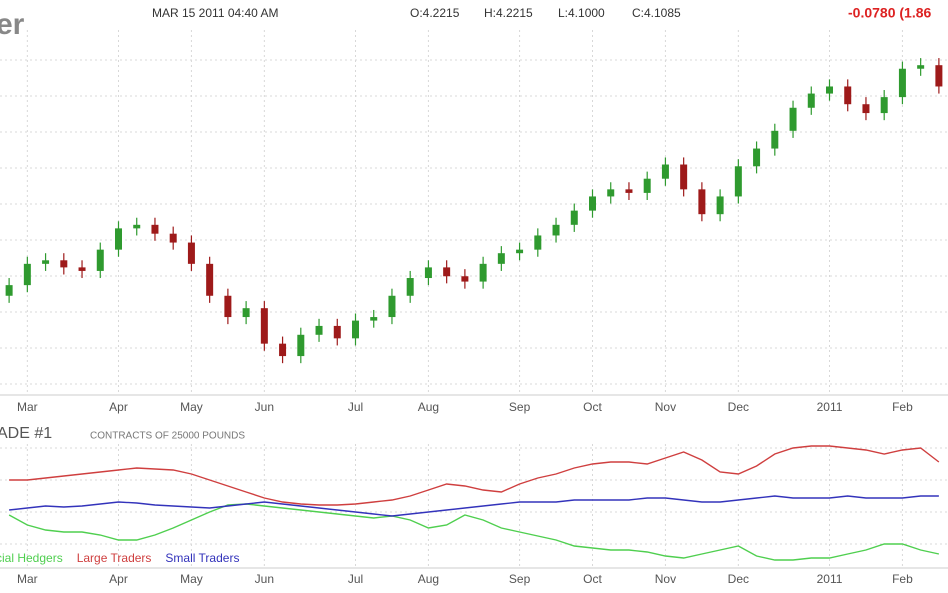 The height and width of the screenshot is (593, 948). What do you see at coordinates (12, 24) in the screenshot?
I see `instrument-name: er` at bounding box center [12, 24].